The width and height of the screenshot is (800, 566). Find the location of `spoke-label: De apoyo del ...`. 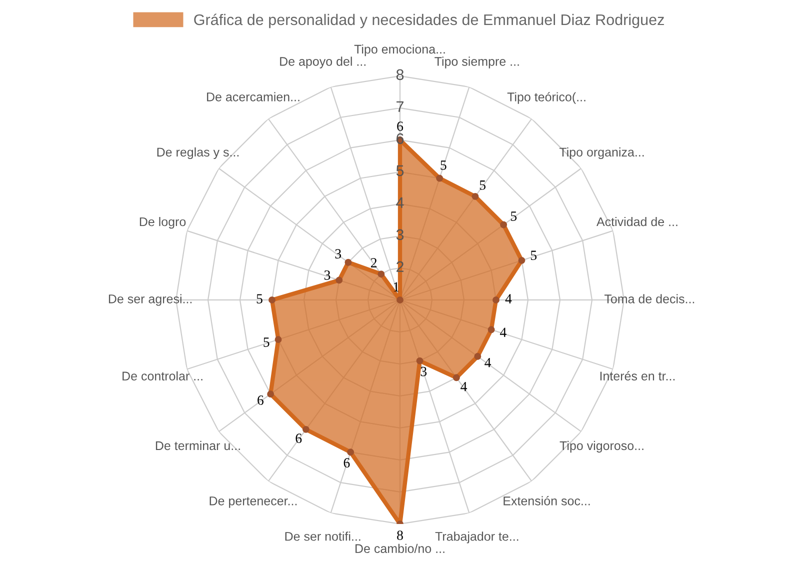

spoke-label: De apoyo del ... is located at coordinates (323, 62).